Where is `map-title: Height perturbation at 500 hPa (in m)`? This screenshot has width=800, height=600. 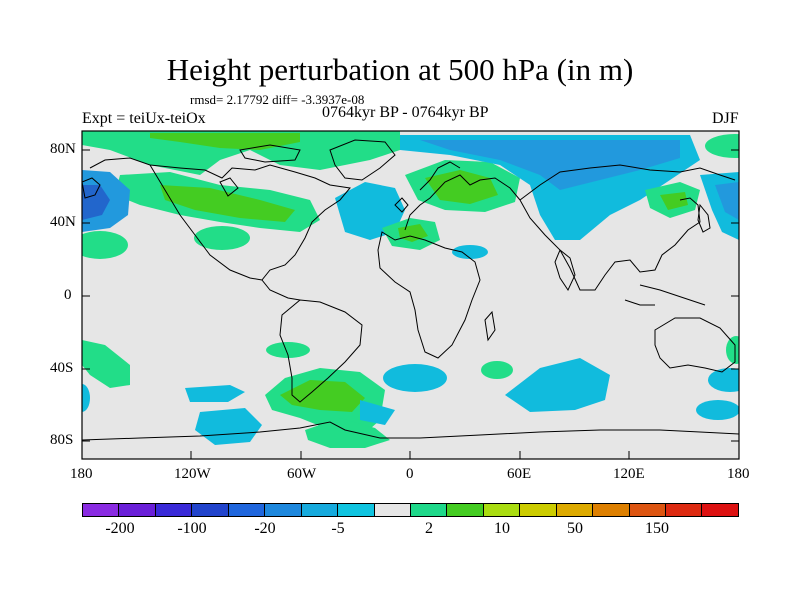 map-title: Height perturbation at 500 hPa (in m) is located at coordinates (400, 69).